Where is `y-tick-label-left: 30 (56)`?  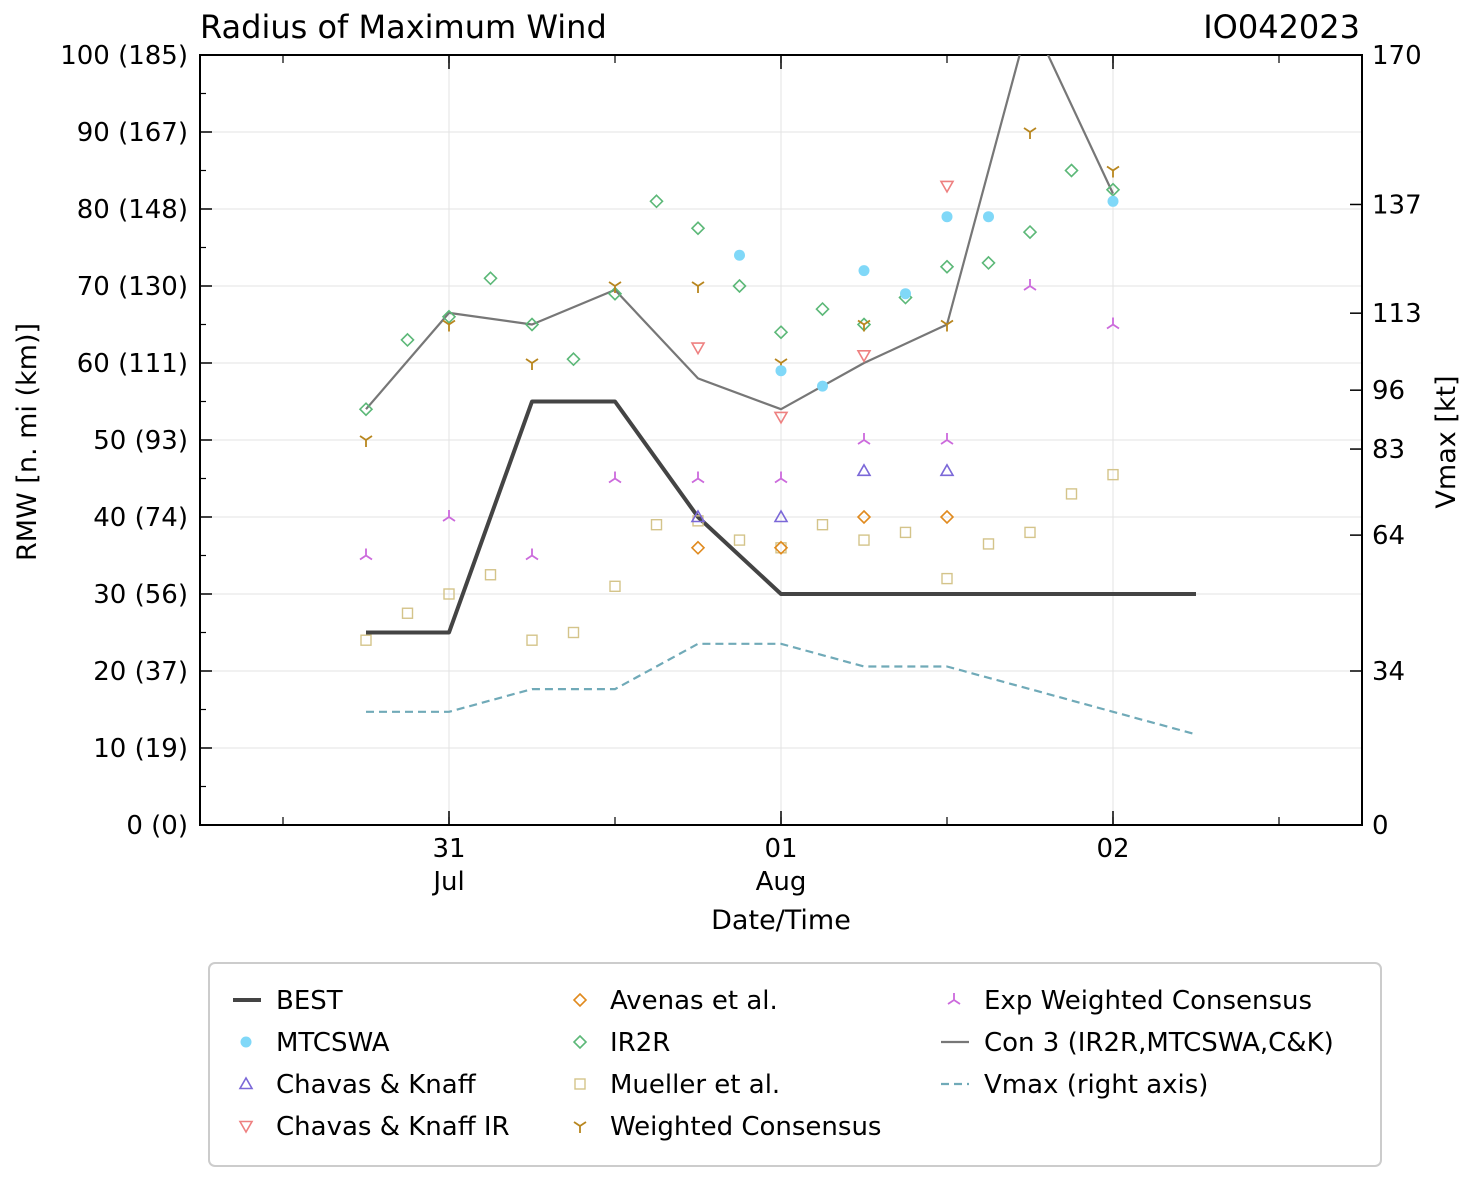
y-tick-label-left: 30 (56) is located at coordinates (140, 595).